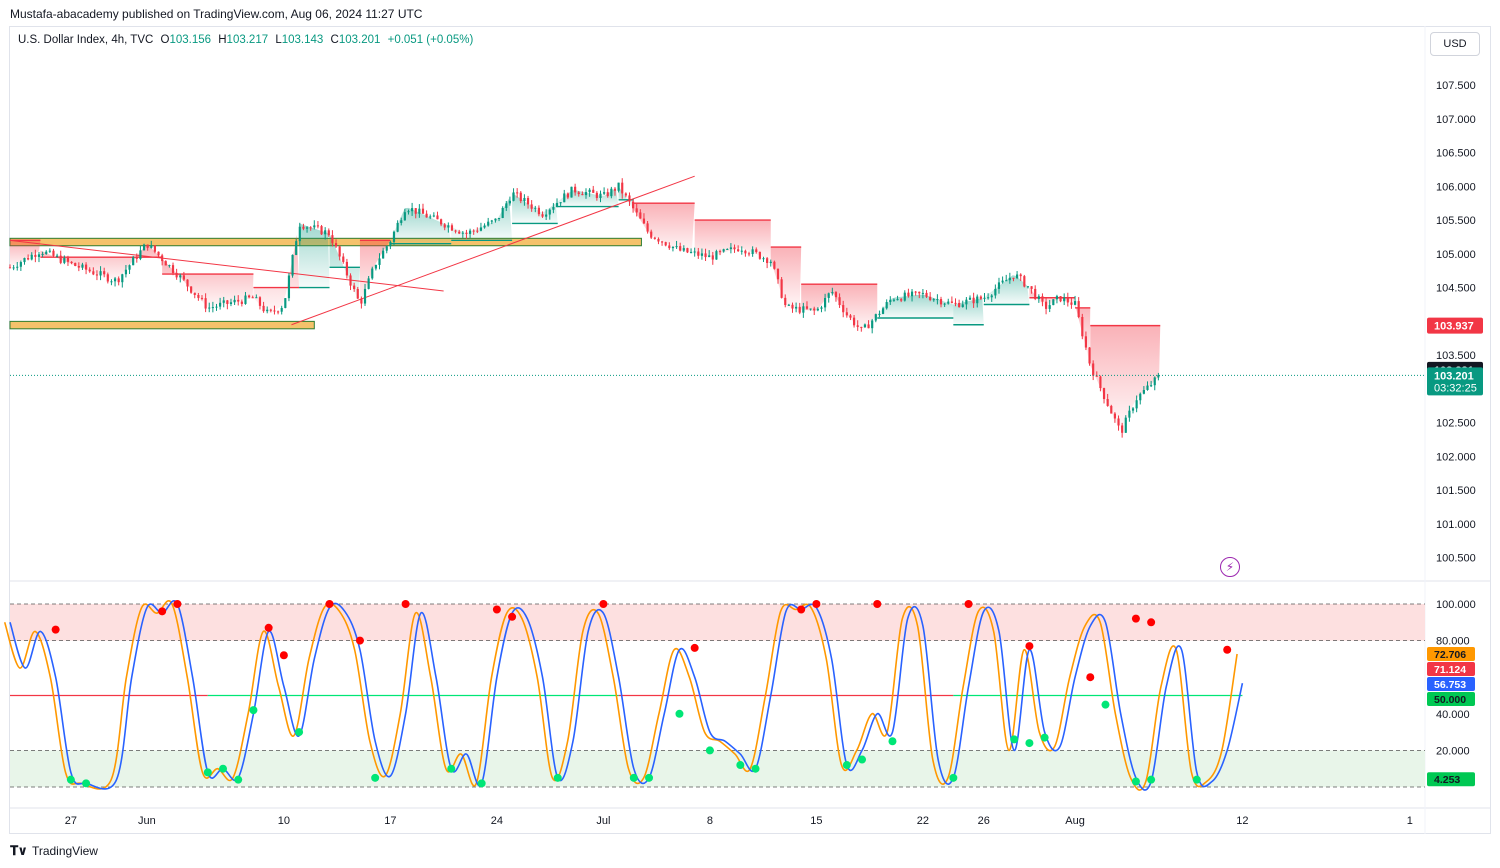 The height and width of the screenshot is (868, 1500). What do you see at coordinates (1230, 567) in the screenshot?
I see `lightning-bolt-icon: ⚡` at bounding box center [1230, 567].